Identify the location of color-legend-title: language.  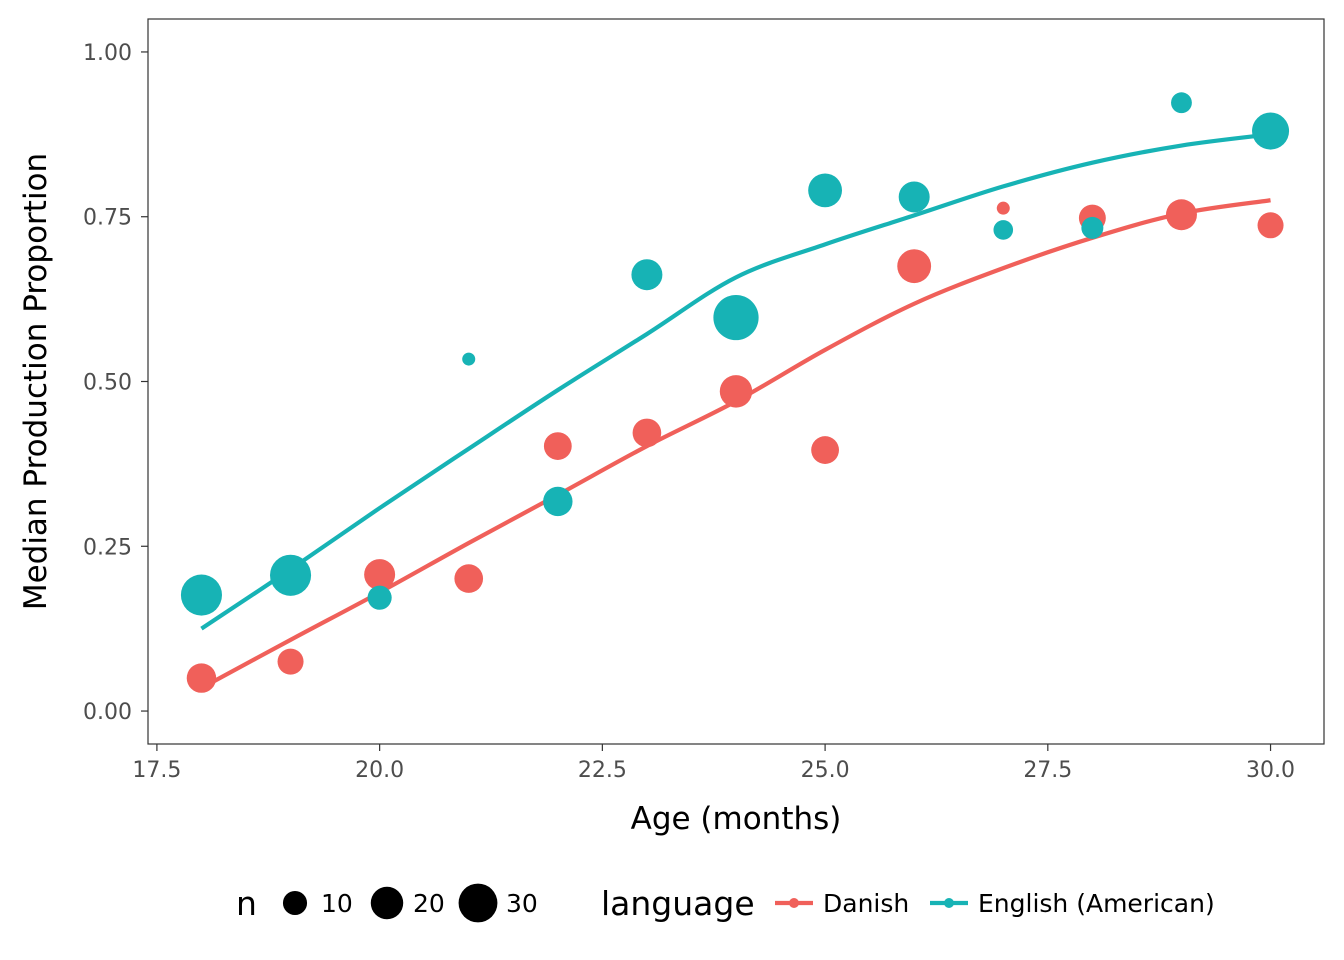
(678, 903).